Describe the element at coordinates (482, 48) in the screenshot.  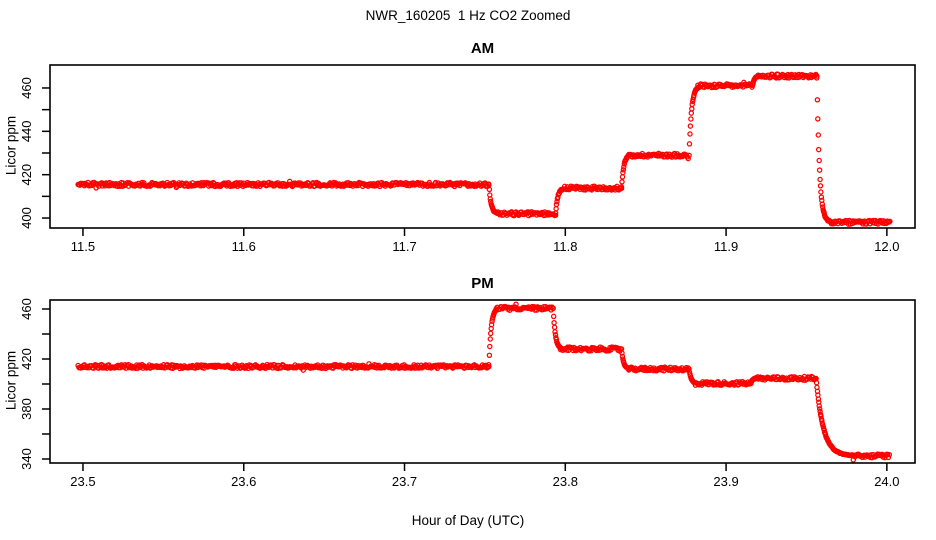
I see `am-panel-title: AM` at that location.